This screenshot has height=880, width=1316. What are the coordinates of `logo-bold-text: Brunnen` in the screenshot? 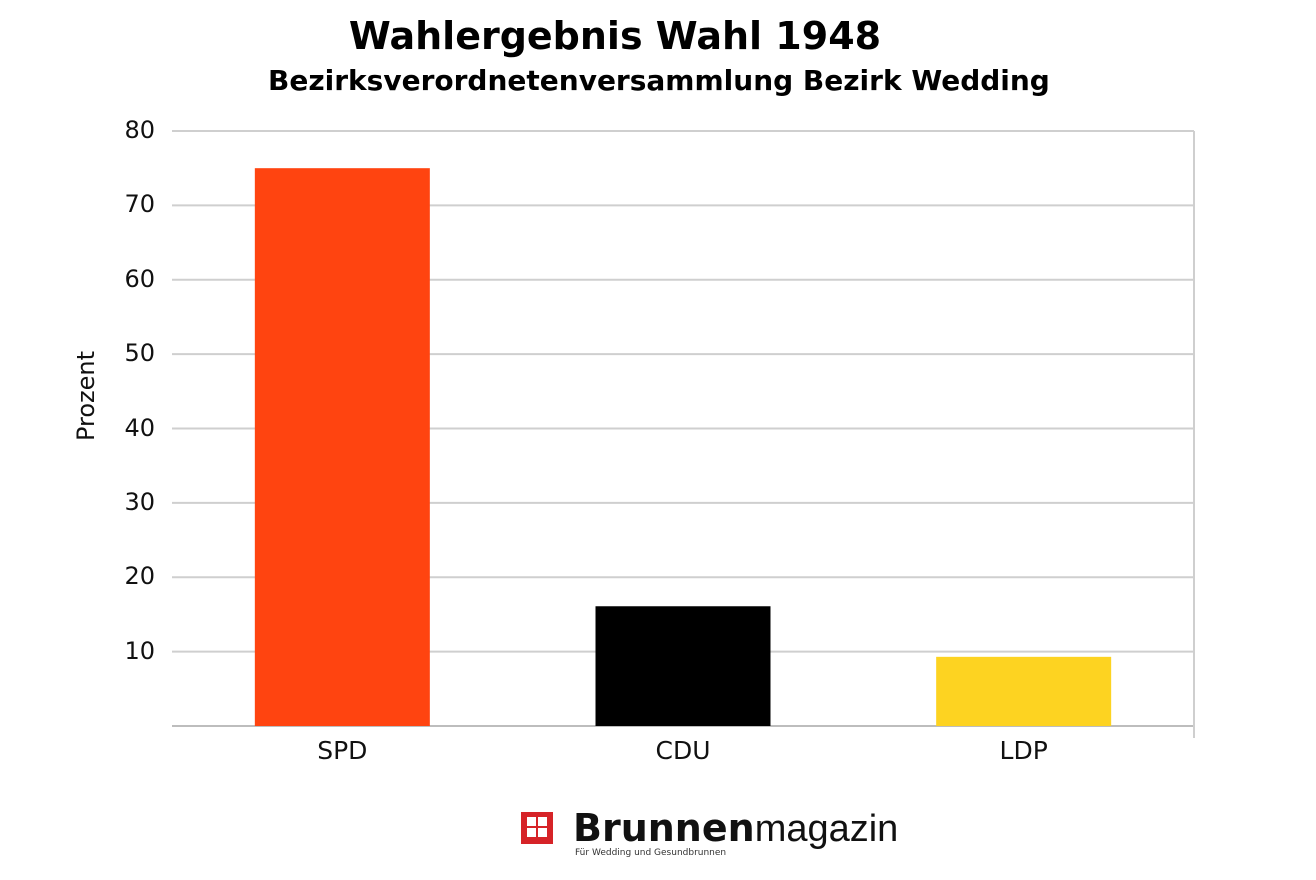 It's located at (664, 828).